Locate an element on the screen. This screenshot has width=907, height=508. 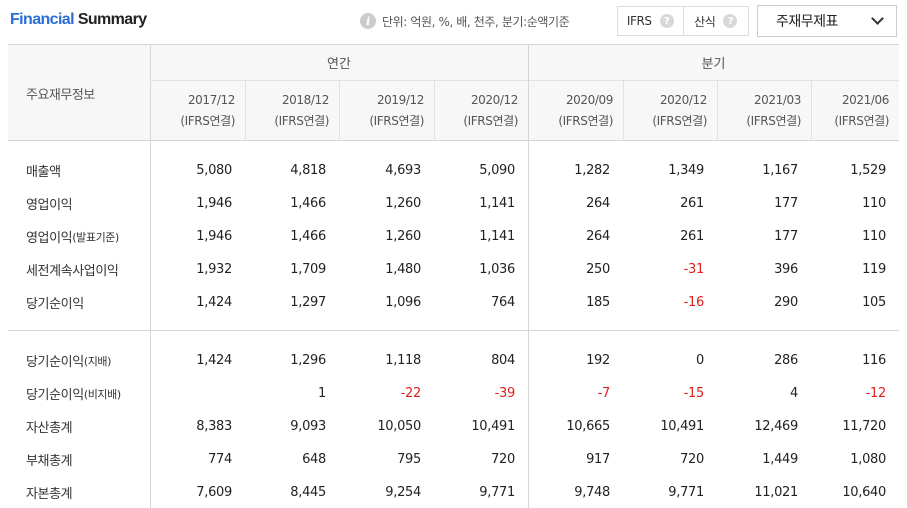
table-cell: 12,469 is located at coordinates (776, 426).